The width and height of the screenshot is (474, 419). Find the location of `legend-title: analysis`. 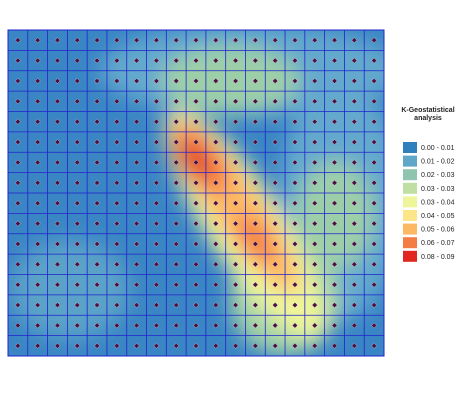

legend-title: analysis is located at coordinates (428, 118).